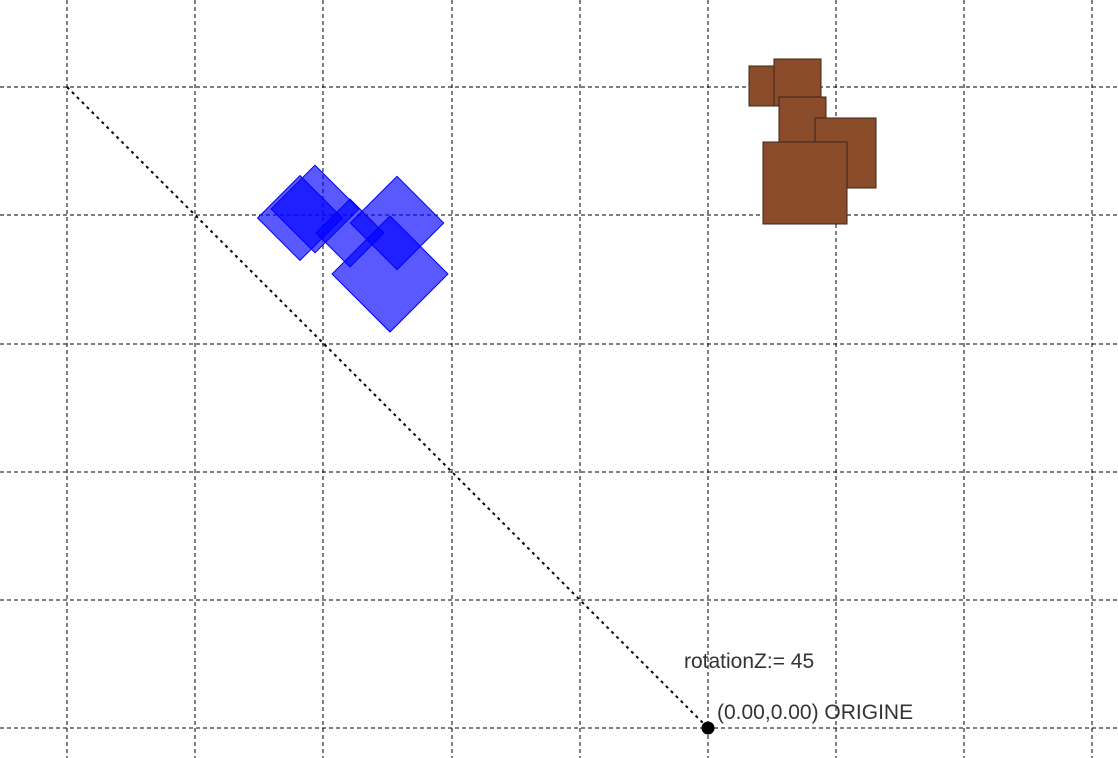  I want to click on origin-label: (0.00,0.00) ORIGINE, so click(815, 712).